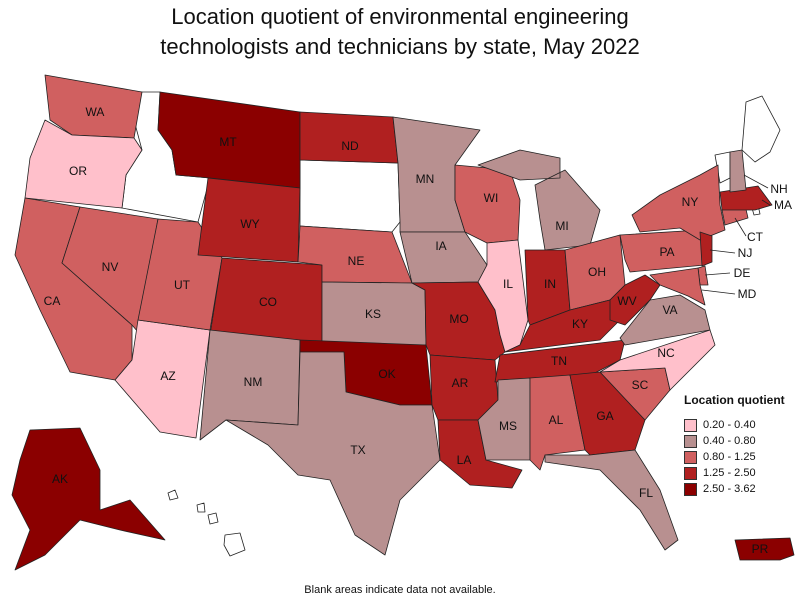 The image size is (800, 600). Describe the element at coordinates (678, 202) in the screenshot. I see `state-NY` at that location.